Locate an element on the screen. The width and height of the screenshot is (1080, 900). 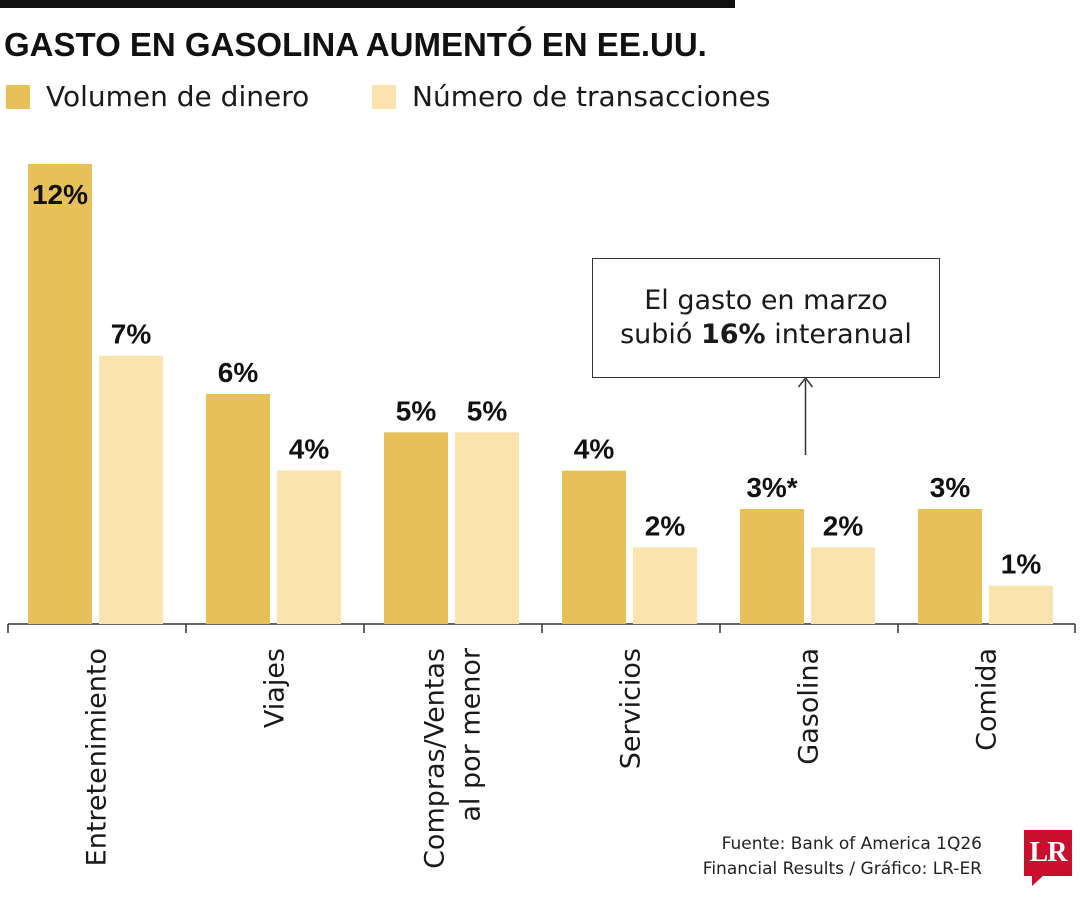
annotation-line-2: subió 16% interanual is located at coordinates (766, 335).